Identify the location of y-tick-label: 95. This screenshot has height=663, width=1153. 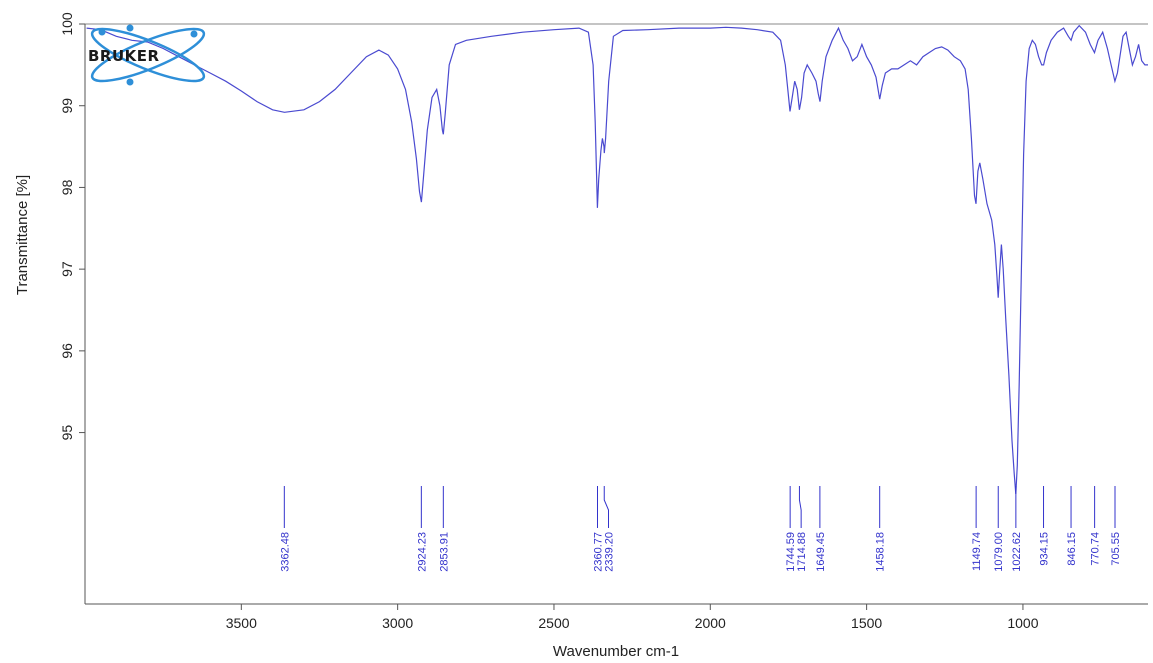
(67, 433).